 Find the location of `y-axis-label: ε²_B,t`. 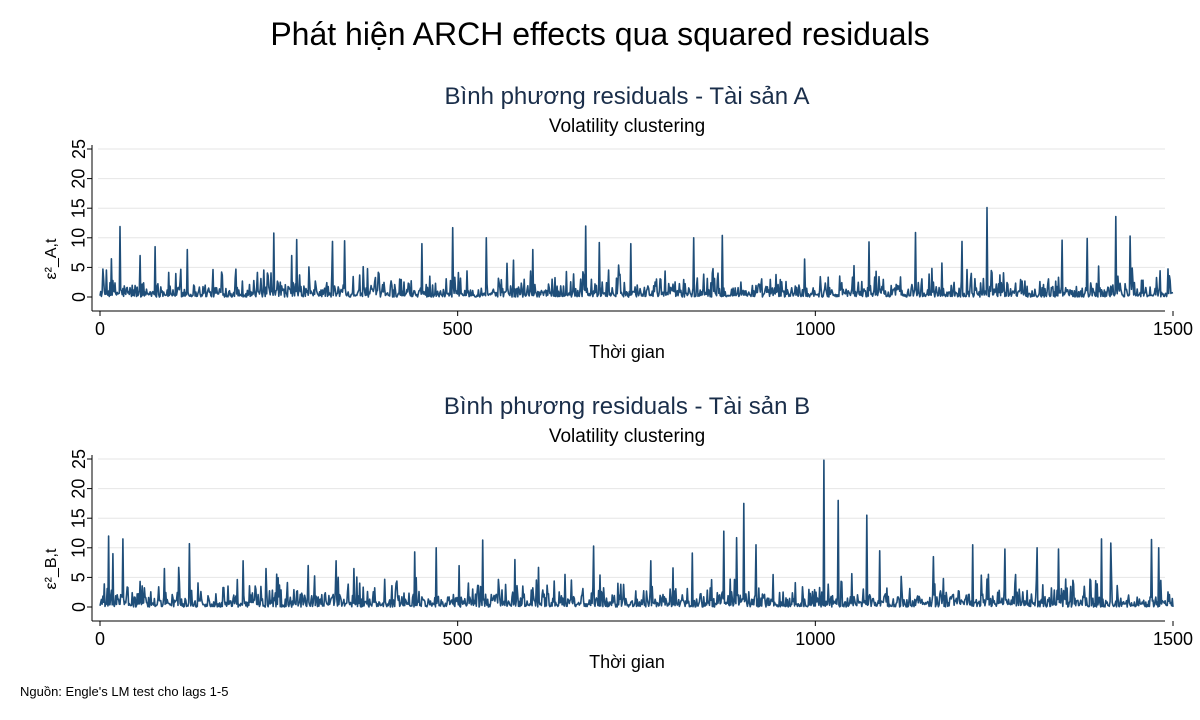

y-axis-label: ε²_B,t is located at coordinates (51, 568).